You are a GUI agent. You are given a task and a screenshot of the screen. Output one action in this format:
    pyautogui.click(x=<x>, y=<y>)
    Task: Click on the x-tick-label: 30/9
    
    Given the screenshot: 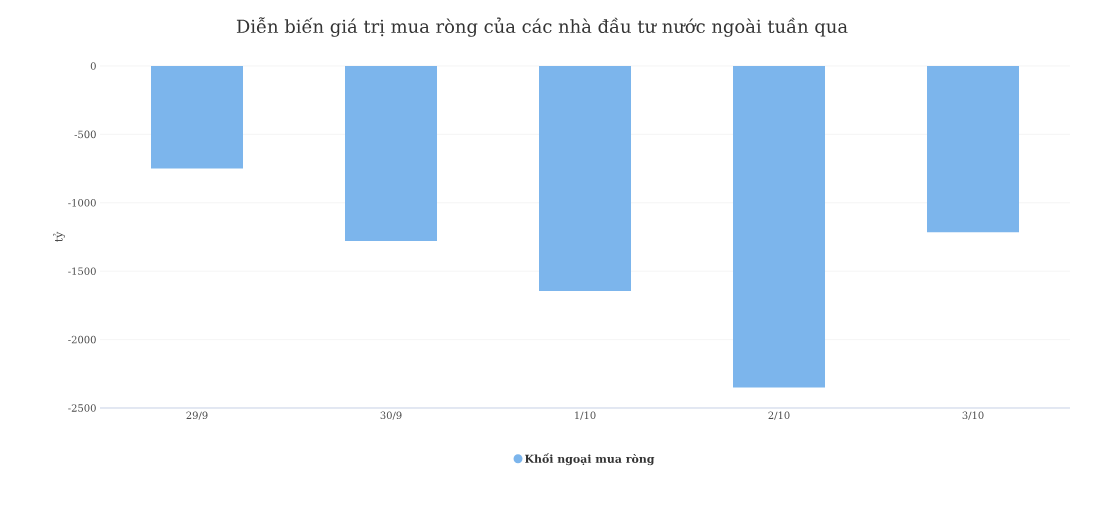 What is the action you would take?
    pyautogui.click(x=391, y=415)
    